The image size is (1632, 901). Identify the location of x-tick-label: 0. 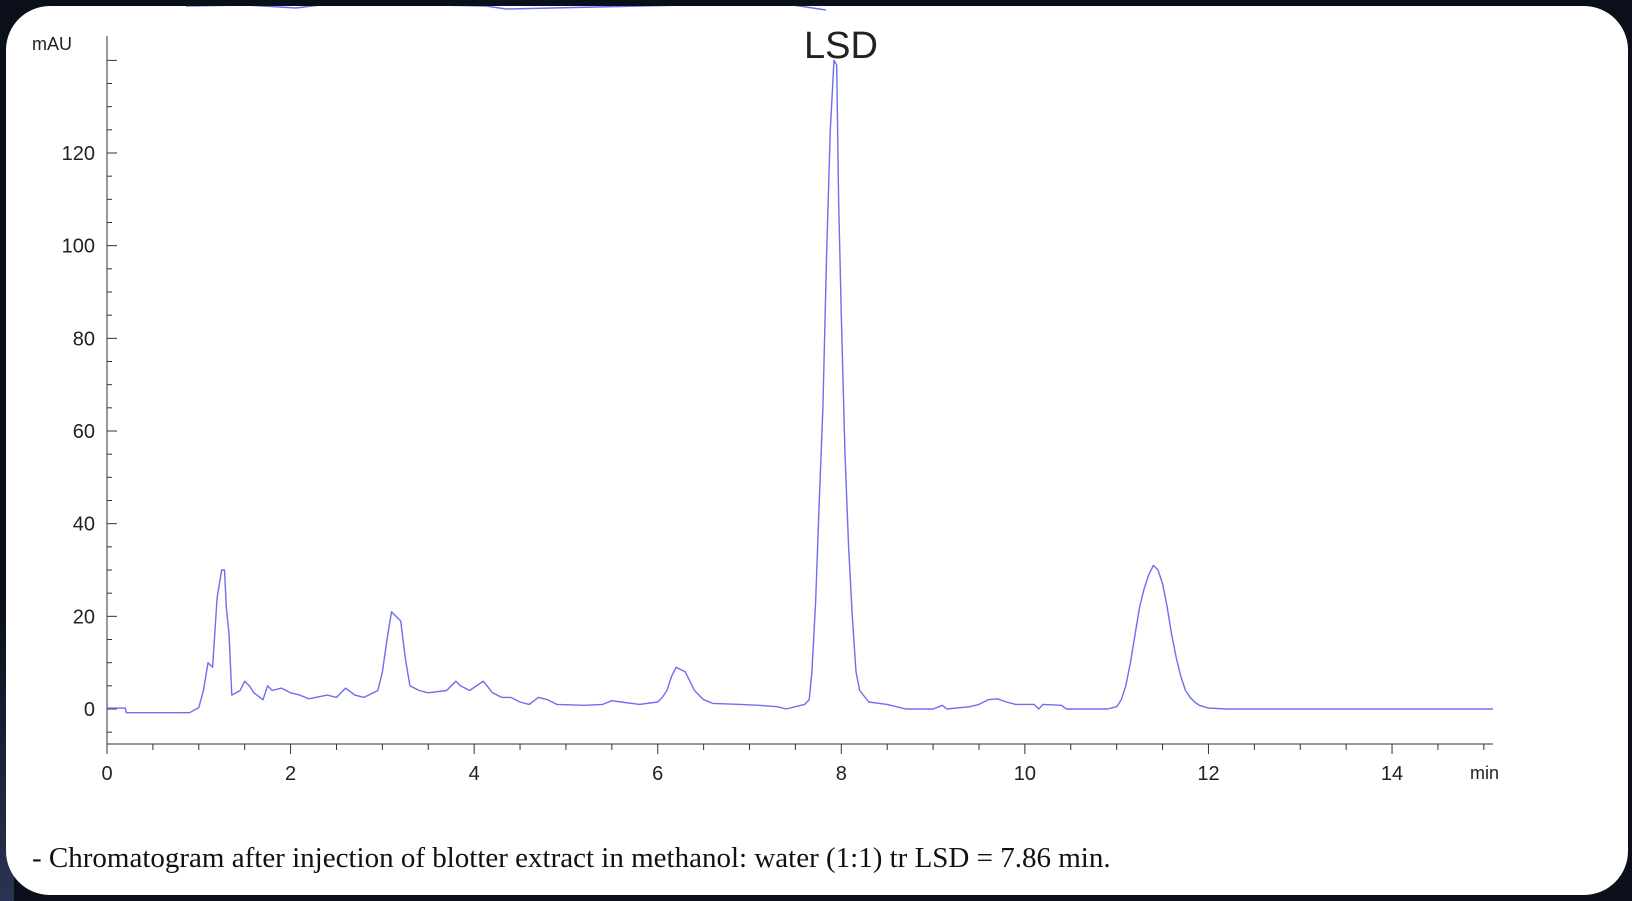
(106, 774).